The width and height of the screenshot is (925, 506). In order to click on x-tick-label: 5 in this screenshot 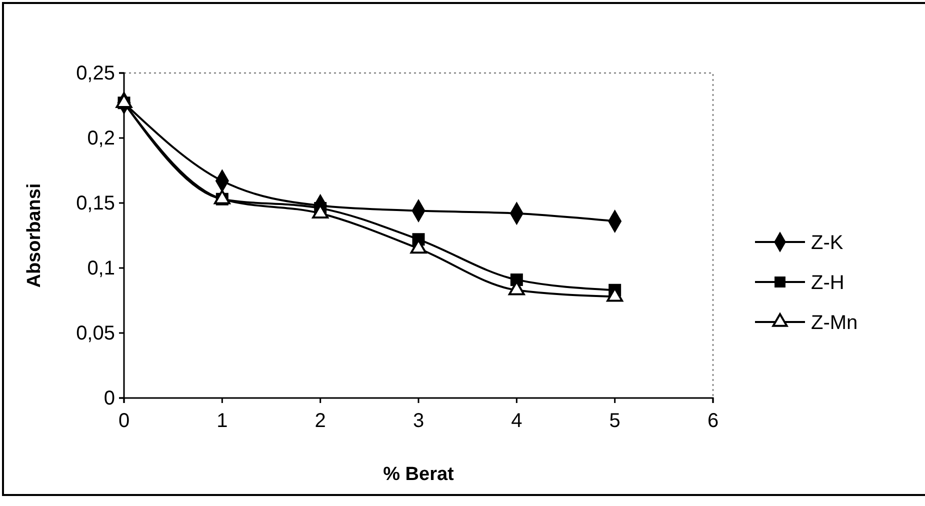, I will do `click(614, 421)`.